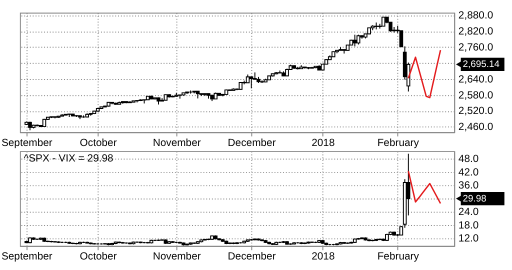  What do you see at coordinates (476, 32) in the screenshot?
I see `y-tick-label: 2,820.0` at bounding box center [476, 32].